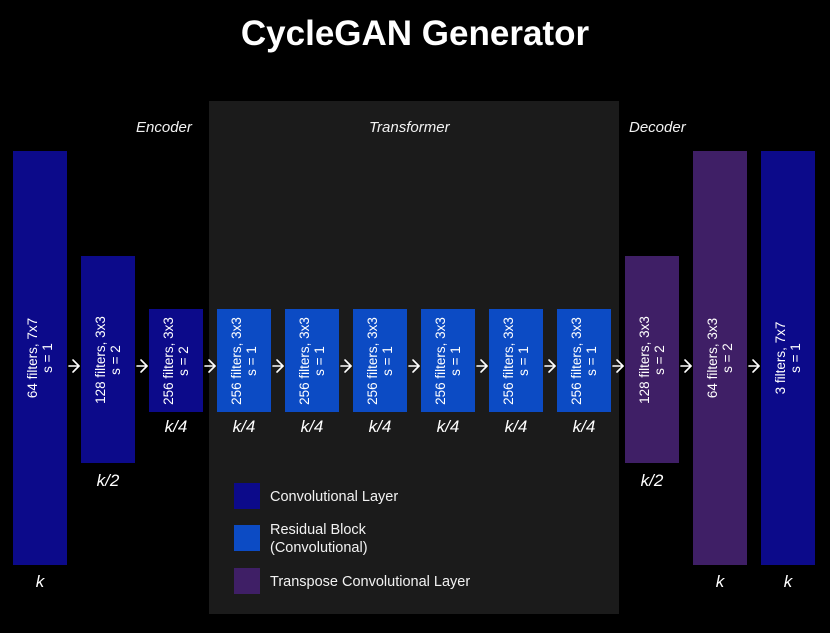  What do you see at coordinates (380, 426) in the screenshot?
I see `size-label-6: k/4` at bounding box center [380, 426].